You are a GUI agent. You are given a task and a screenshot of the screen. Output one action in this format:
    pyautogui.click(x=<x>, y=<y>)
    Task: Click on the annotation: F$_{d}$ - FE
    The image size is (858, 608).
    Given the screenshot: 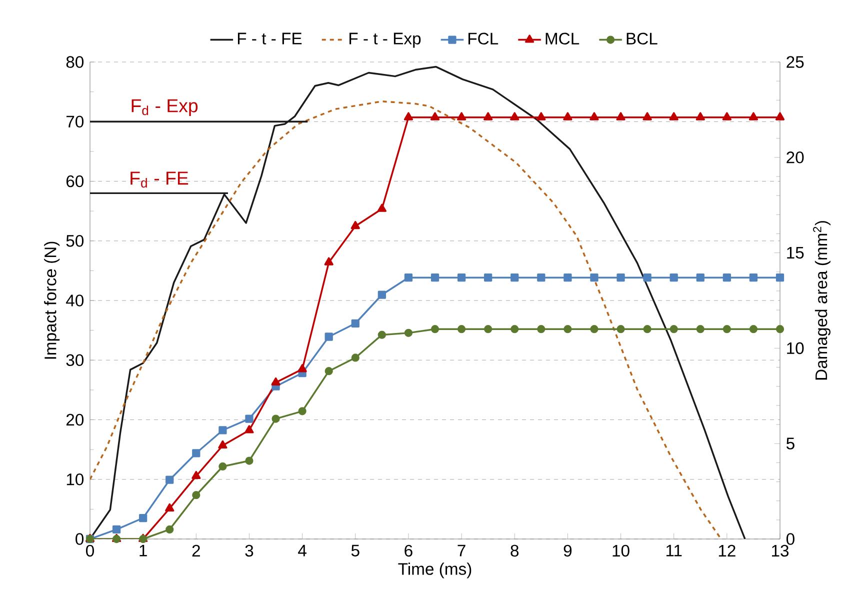 What is the action you would take?
    pyautogui.click(x=159, y=180)
    